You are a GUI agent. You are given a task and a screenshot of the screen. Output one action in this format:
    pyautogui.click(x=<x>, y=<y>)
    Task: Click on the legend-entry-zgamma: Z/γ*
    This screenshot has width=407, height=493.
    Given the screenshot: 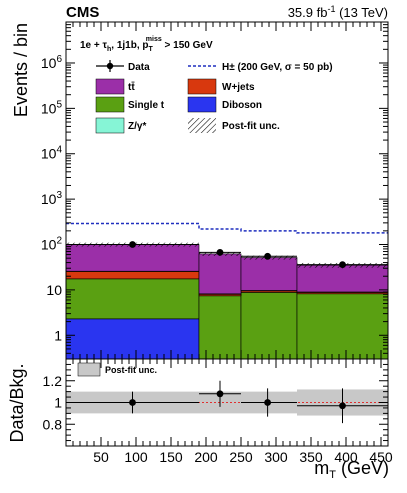 What is the action you would take?
    pyautogui.click(x=120, y=125)
    